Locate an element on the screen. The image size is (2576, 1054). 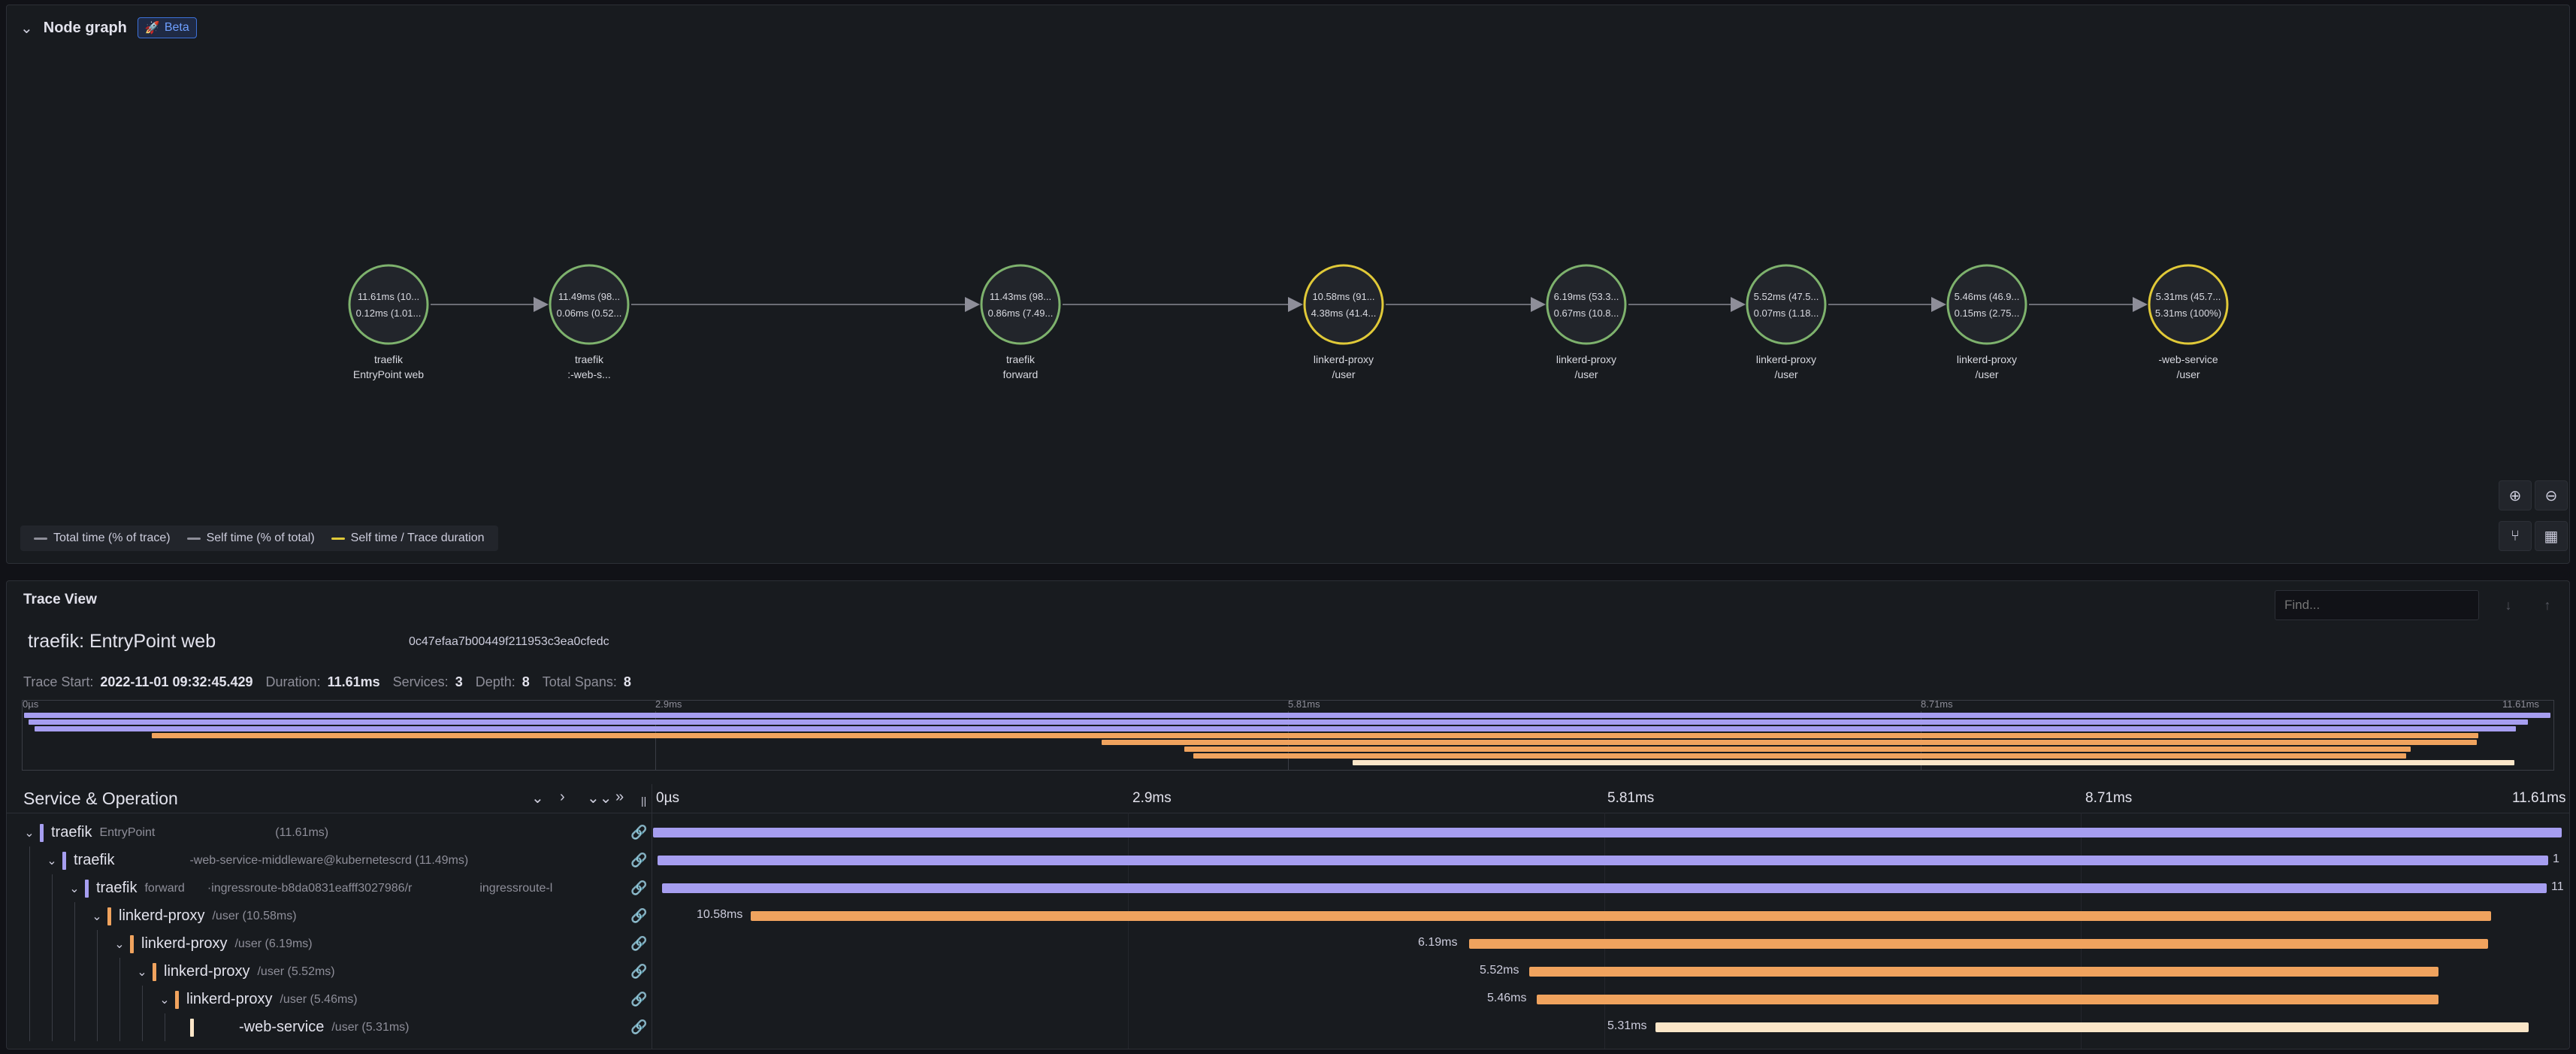
span-row: ⌄ traefik EntryPoint (11.61ms) 🔗 is located at coordinates (1288, 833).